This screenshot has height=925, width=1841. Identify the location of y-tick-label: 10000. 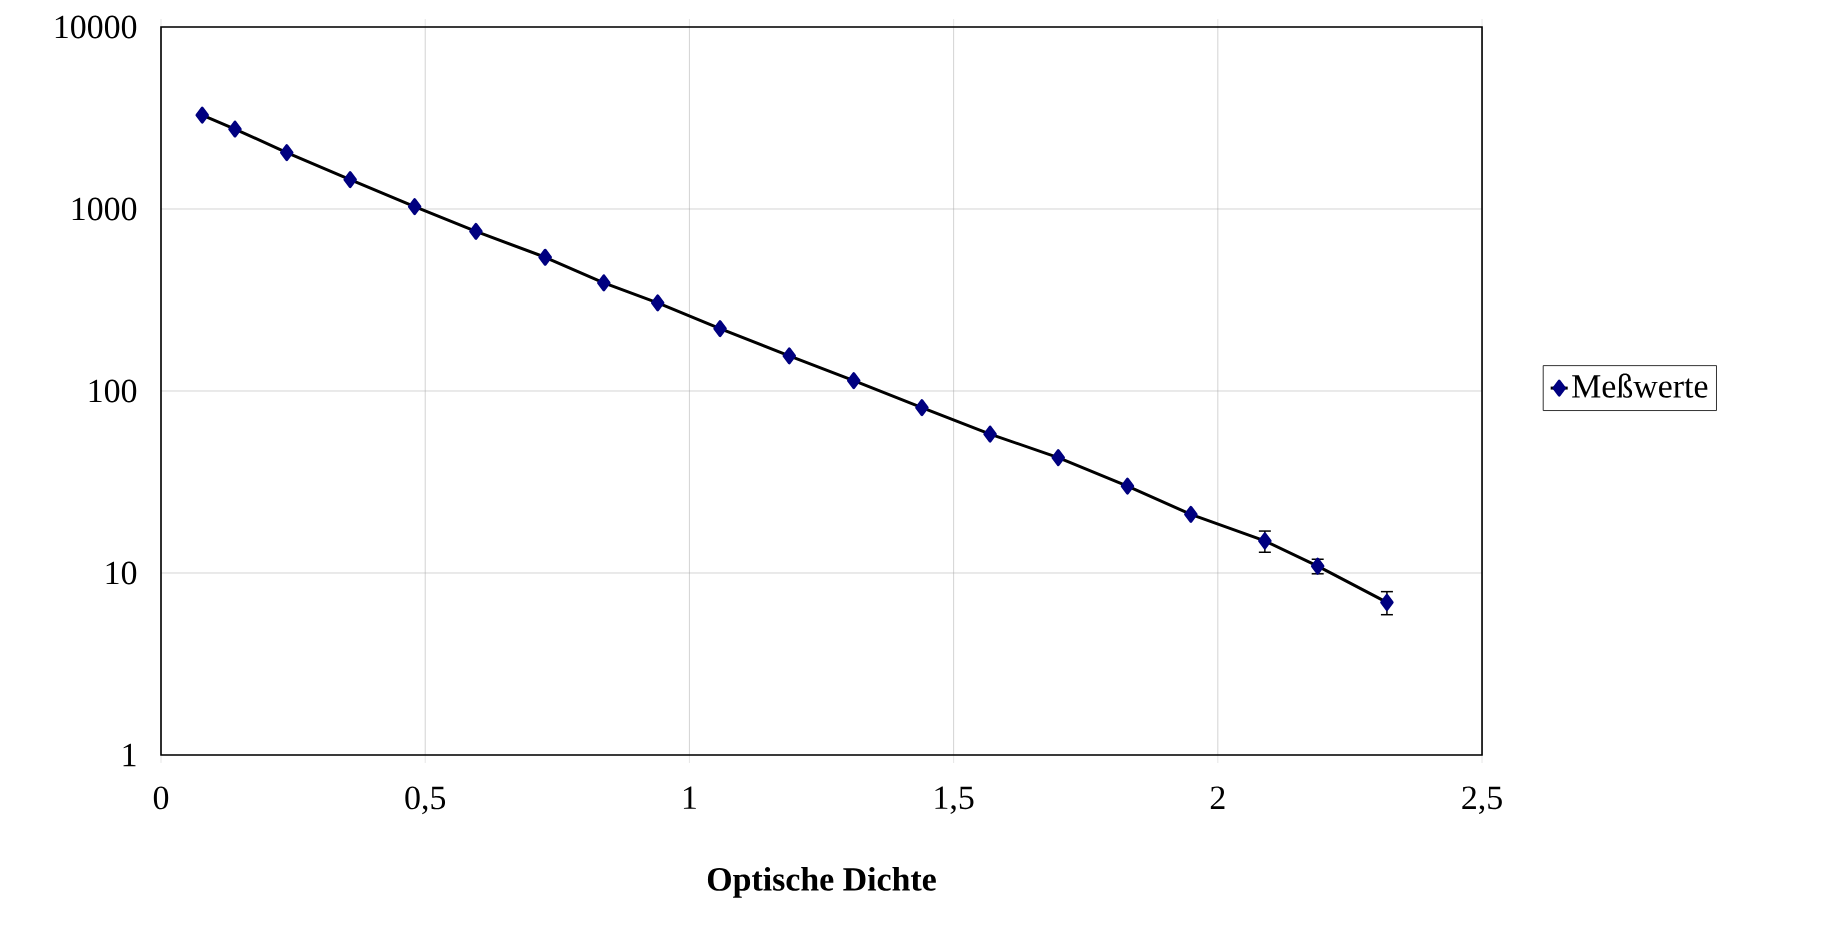
(96, 27).